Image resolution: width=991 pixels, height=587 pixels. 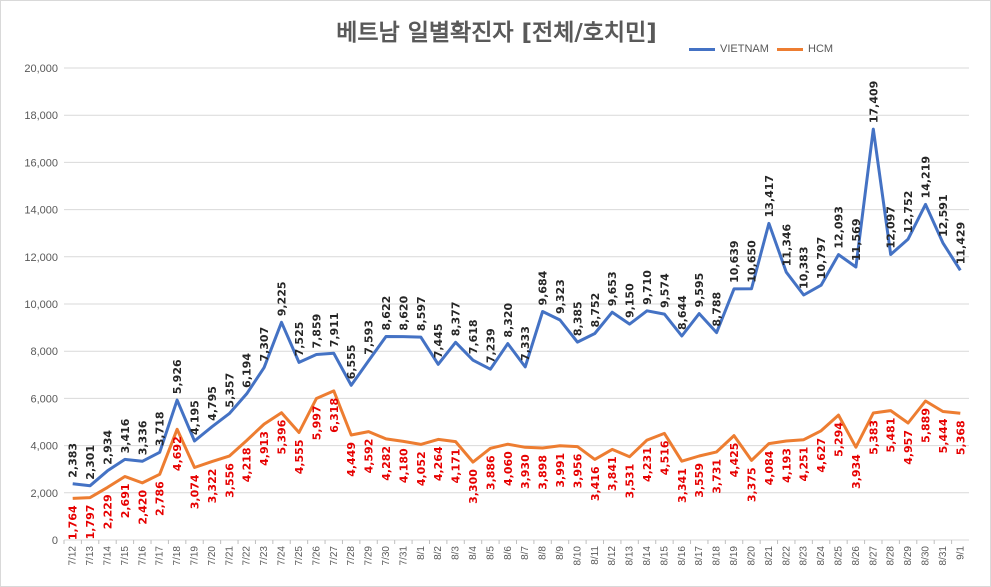 I want to click on data-label-vietnam: 8,385, so click(x=577, y=318).